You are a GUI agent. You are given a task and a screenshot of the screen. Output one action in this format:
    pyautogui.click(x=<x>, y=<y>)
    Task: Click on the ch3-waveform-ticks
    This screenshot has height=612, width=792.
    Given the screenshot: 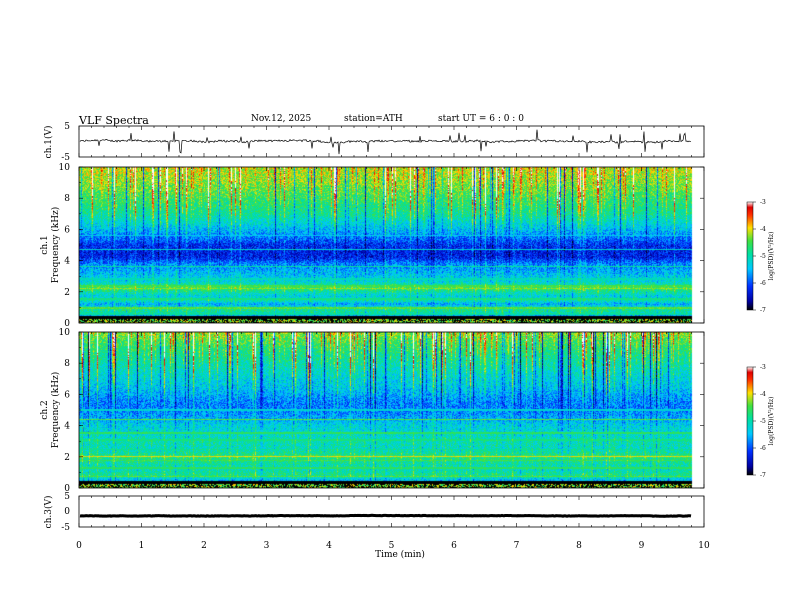 What is the action you would take?
    pyautogui.click(x=391, y=511)
    